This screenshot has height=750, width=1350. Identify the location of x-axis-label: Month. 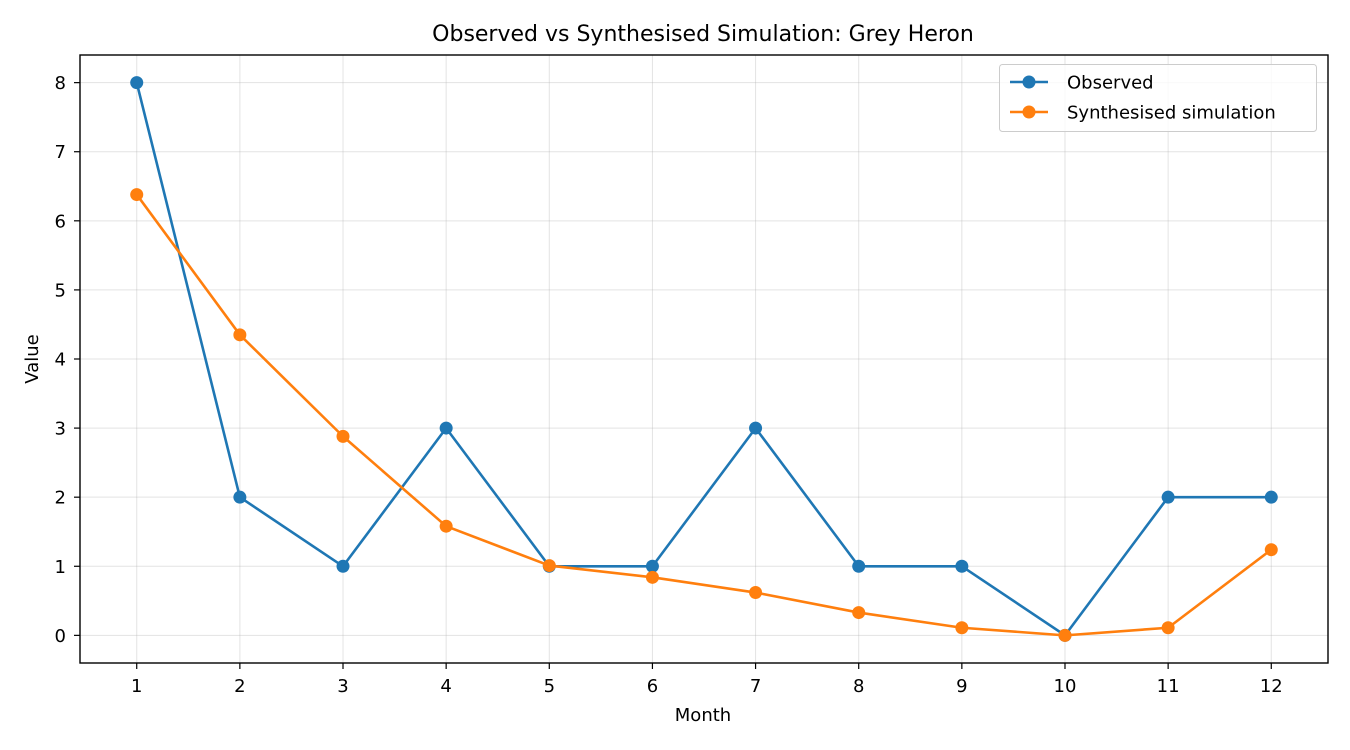
(703, 715).